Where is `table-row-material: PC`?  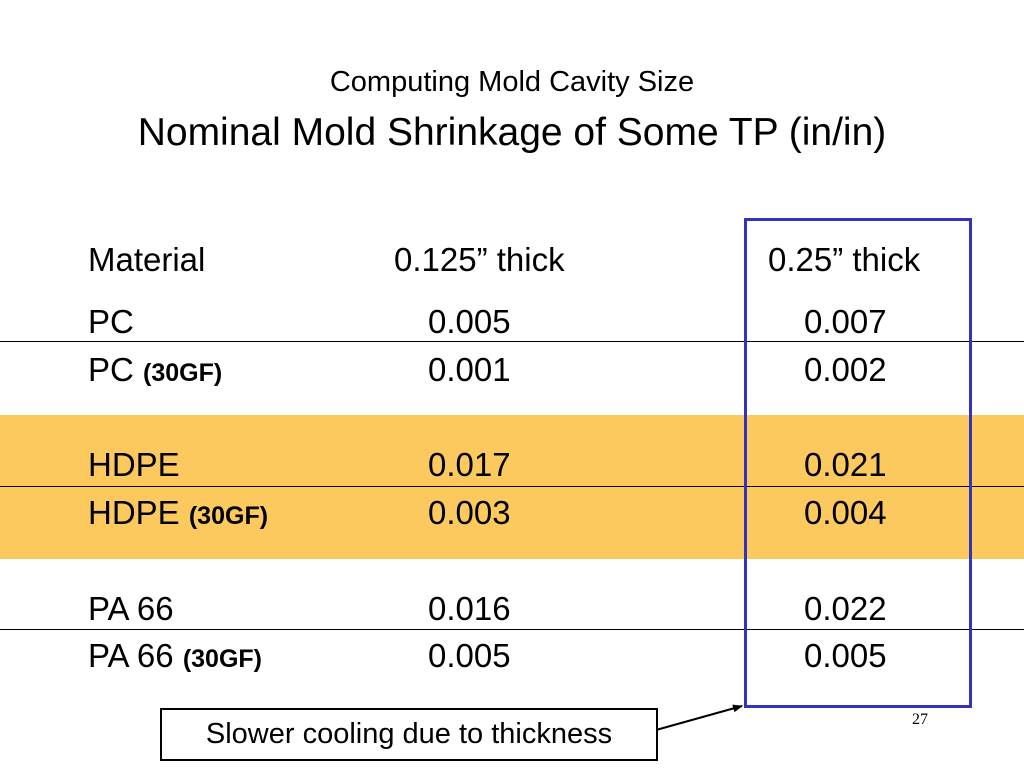 table-row-material: PC is located at coordinates (111, 321).